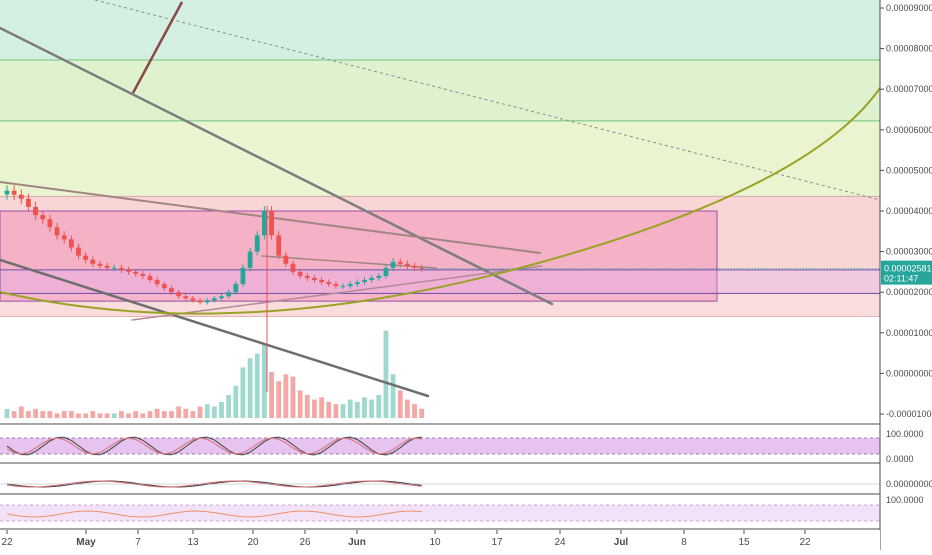 This screenshot has height=555, width=932. I want to click on price-tick-label: 0.00007000, so click(909, 89).